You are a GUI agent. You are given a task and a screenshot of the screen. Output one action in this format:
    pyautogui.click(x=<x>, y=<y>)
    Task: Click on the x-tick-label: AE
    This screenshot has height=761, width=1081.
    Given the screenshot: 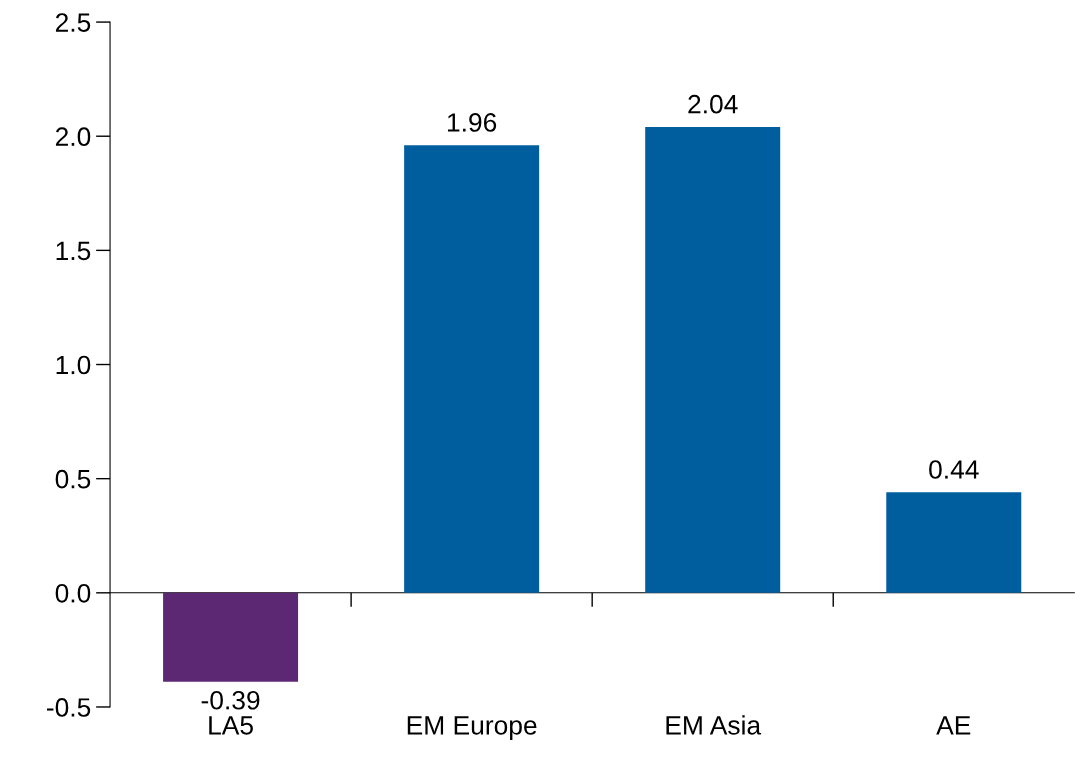 What is the action you would take?
    pyautogui.click(x=953, y=725)
    